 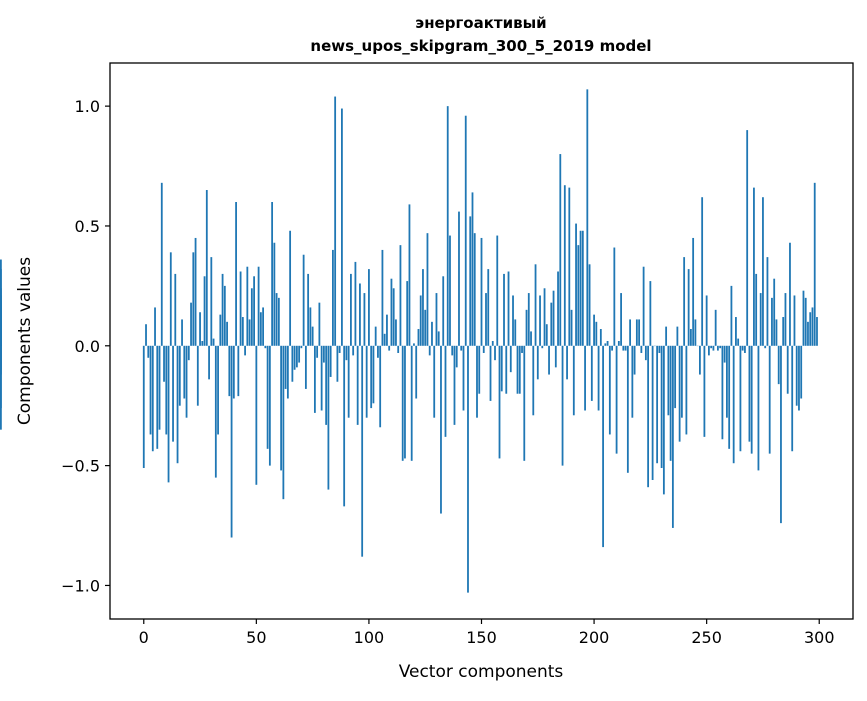 I want to click on x-axis-label: Vector components, so click(x=481, y=672).